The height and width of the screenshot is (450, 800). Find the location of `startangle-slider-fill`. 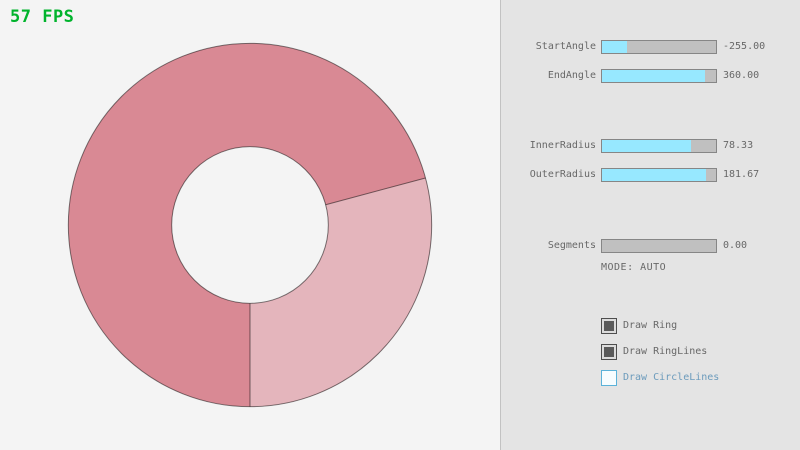

startangle-slider-fill is located at coordinates (614, 47).